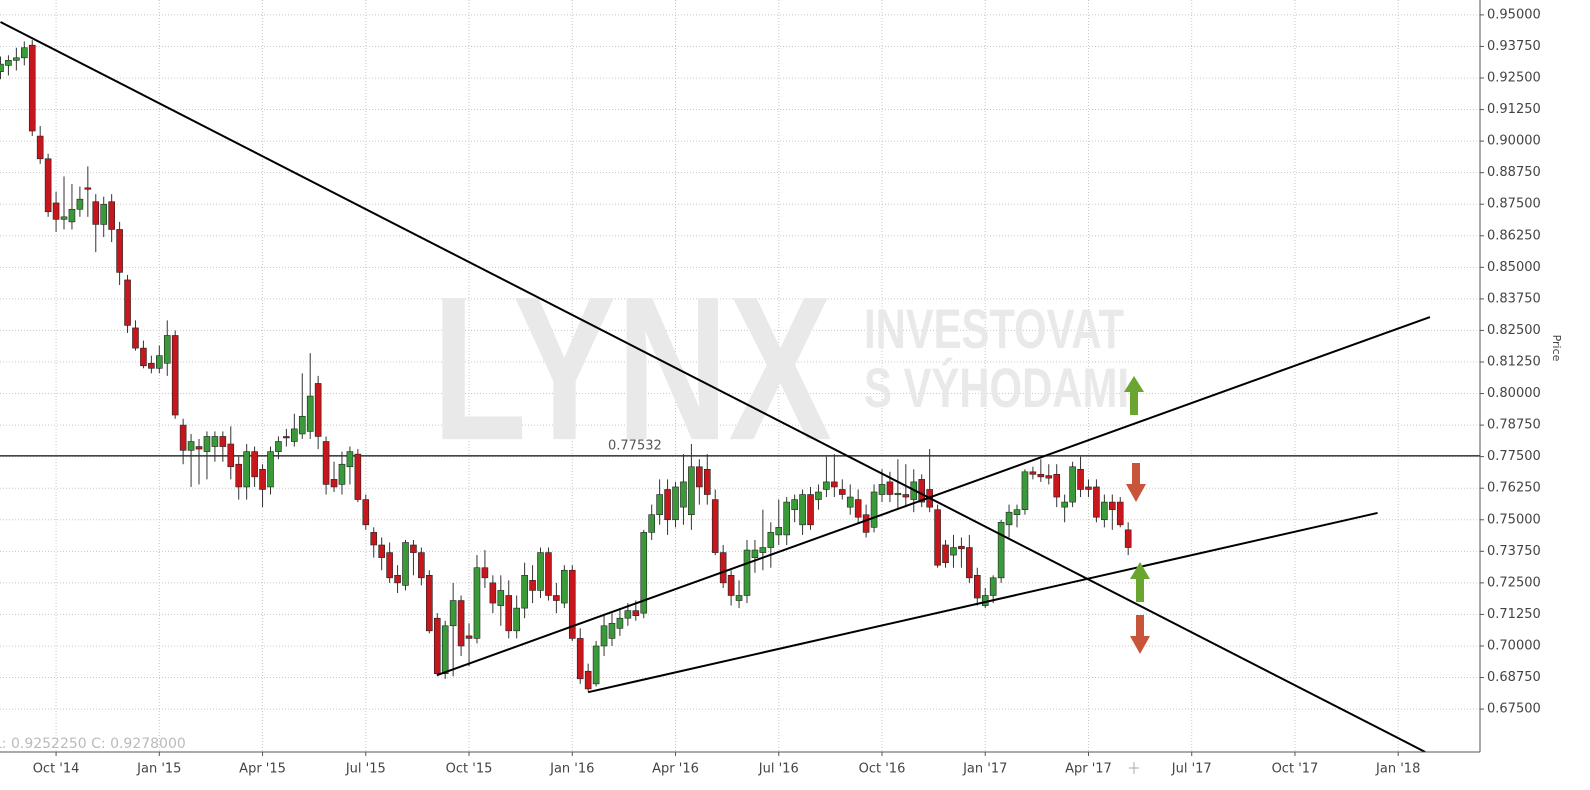 This screenshot has width=1590, height=790. Describe the element at coordinates (1134, 768) in the screenshot. I see `cursor-marker` at that location.